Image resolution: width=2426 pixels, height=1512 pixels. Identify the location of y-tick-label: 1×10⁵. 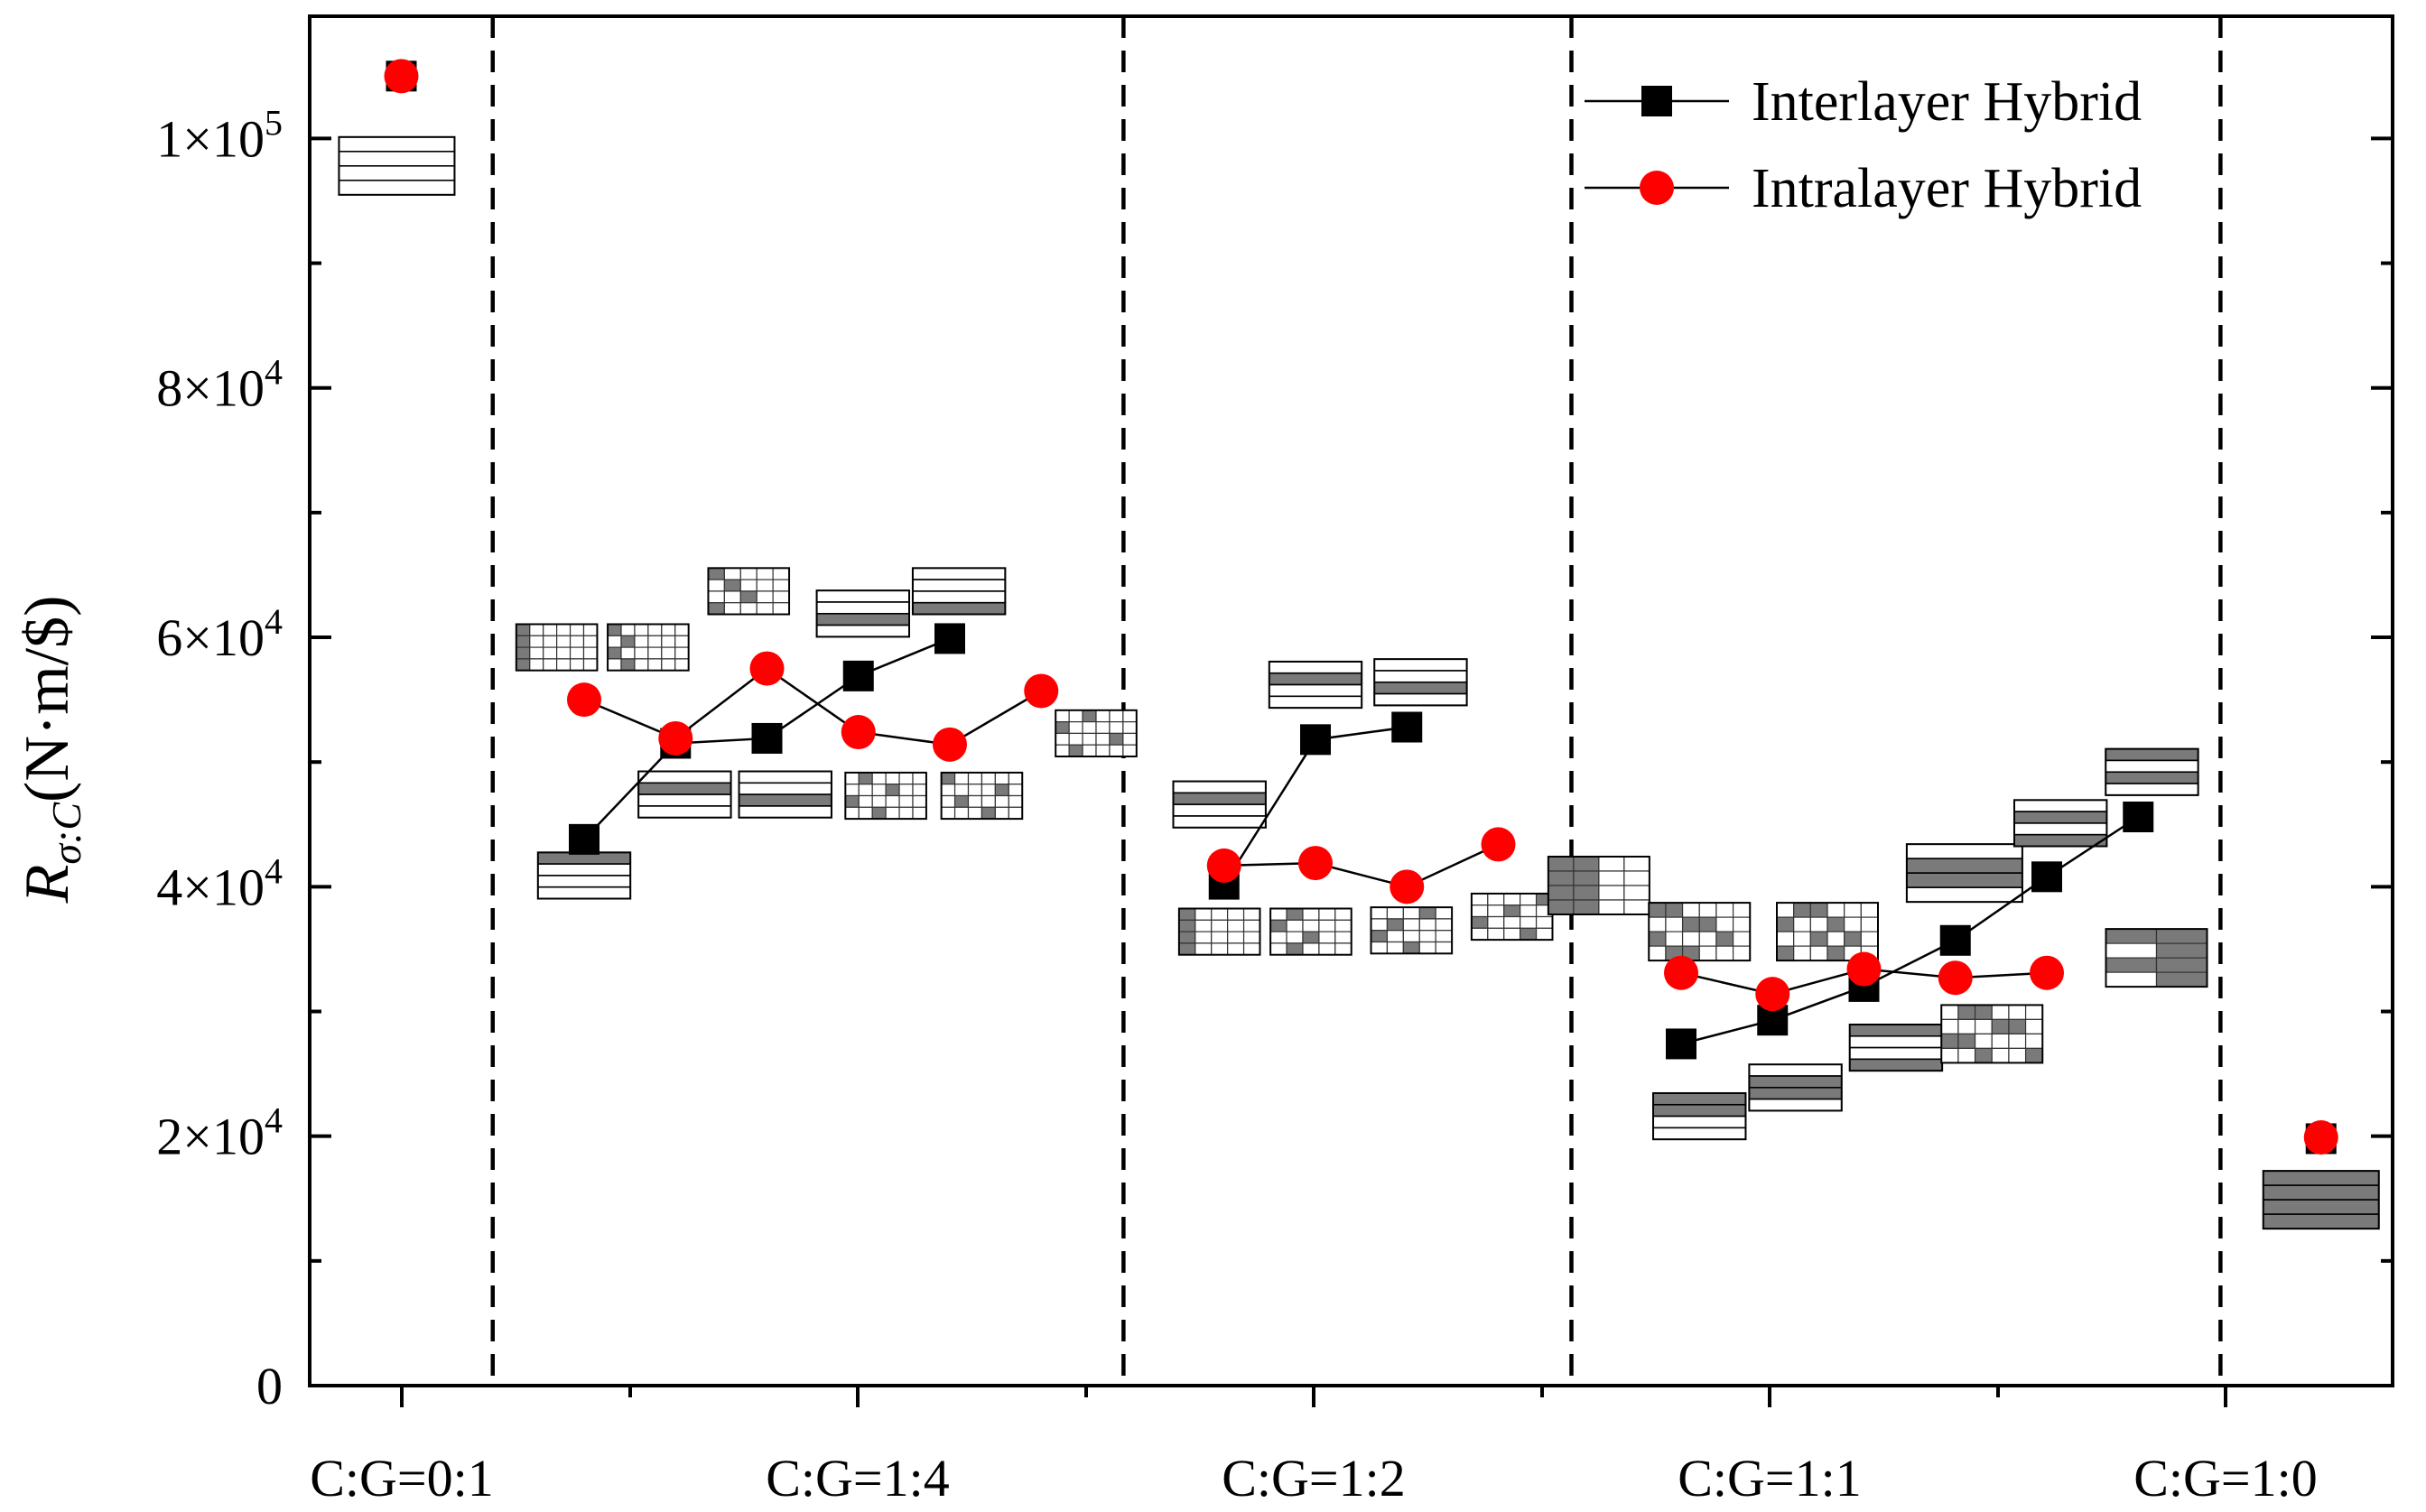
(219, 135).